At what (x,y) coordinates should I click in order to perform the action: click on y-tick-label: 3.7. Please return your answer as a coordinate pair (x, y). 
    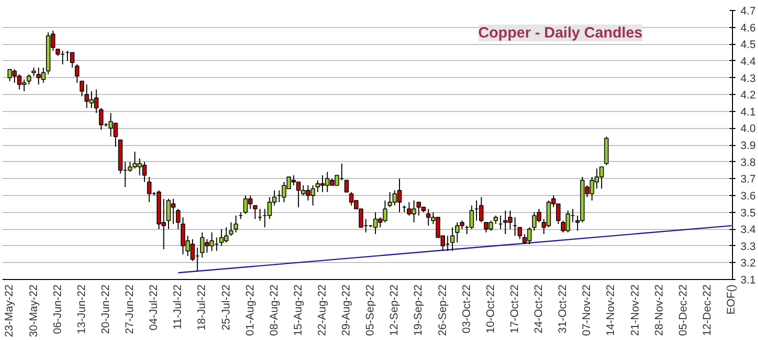
    Looking at the image, I should click on (748, 180).